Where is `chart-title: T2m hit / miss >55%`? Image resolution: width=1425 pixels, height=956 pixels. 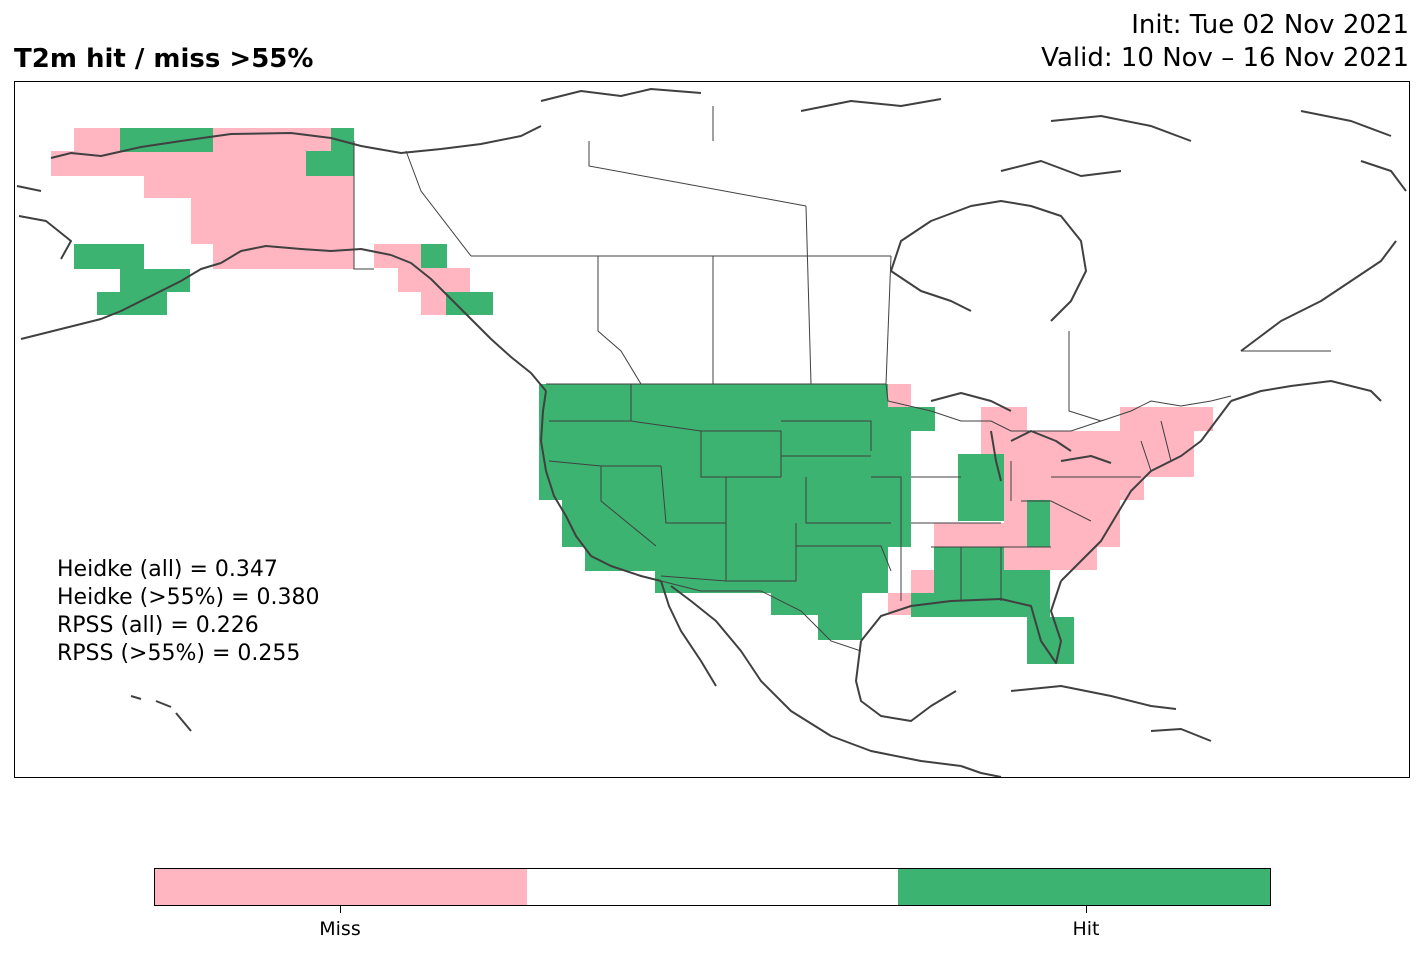
chart-title: T2m hit / miss >55% is located at coordinates (164, 59).